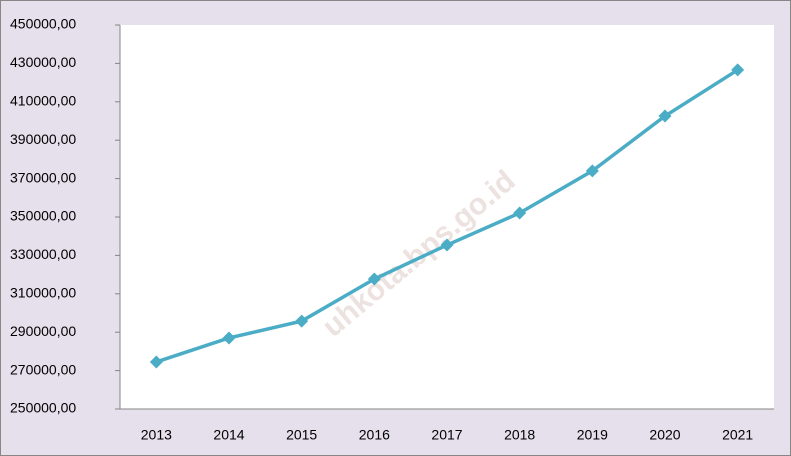  Describe the element at coordinates (43, 331) in the screenshot. I see `y-tick-label: 290000,00` at that location.